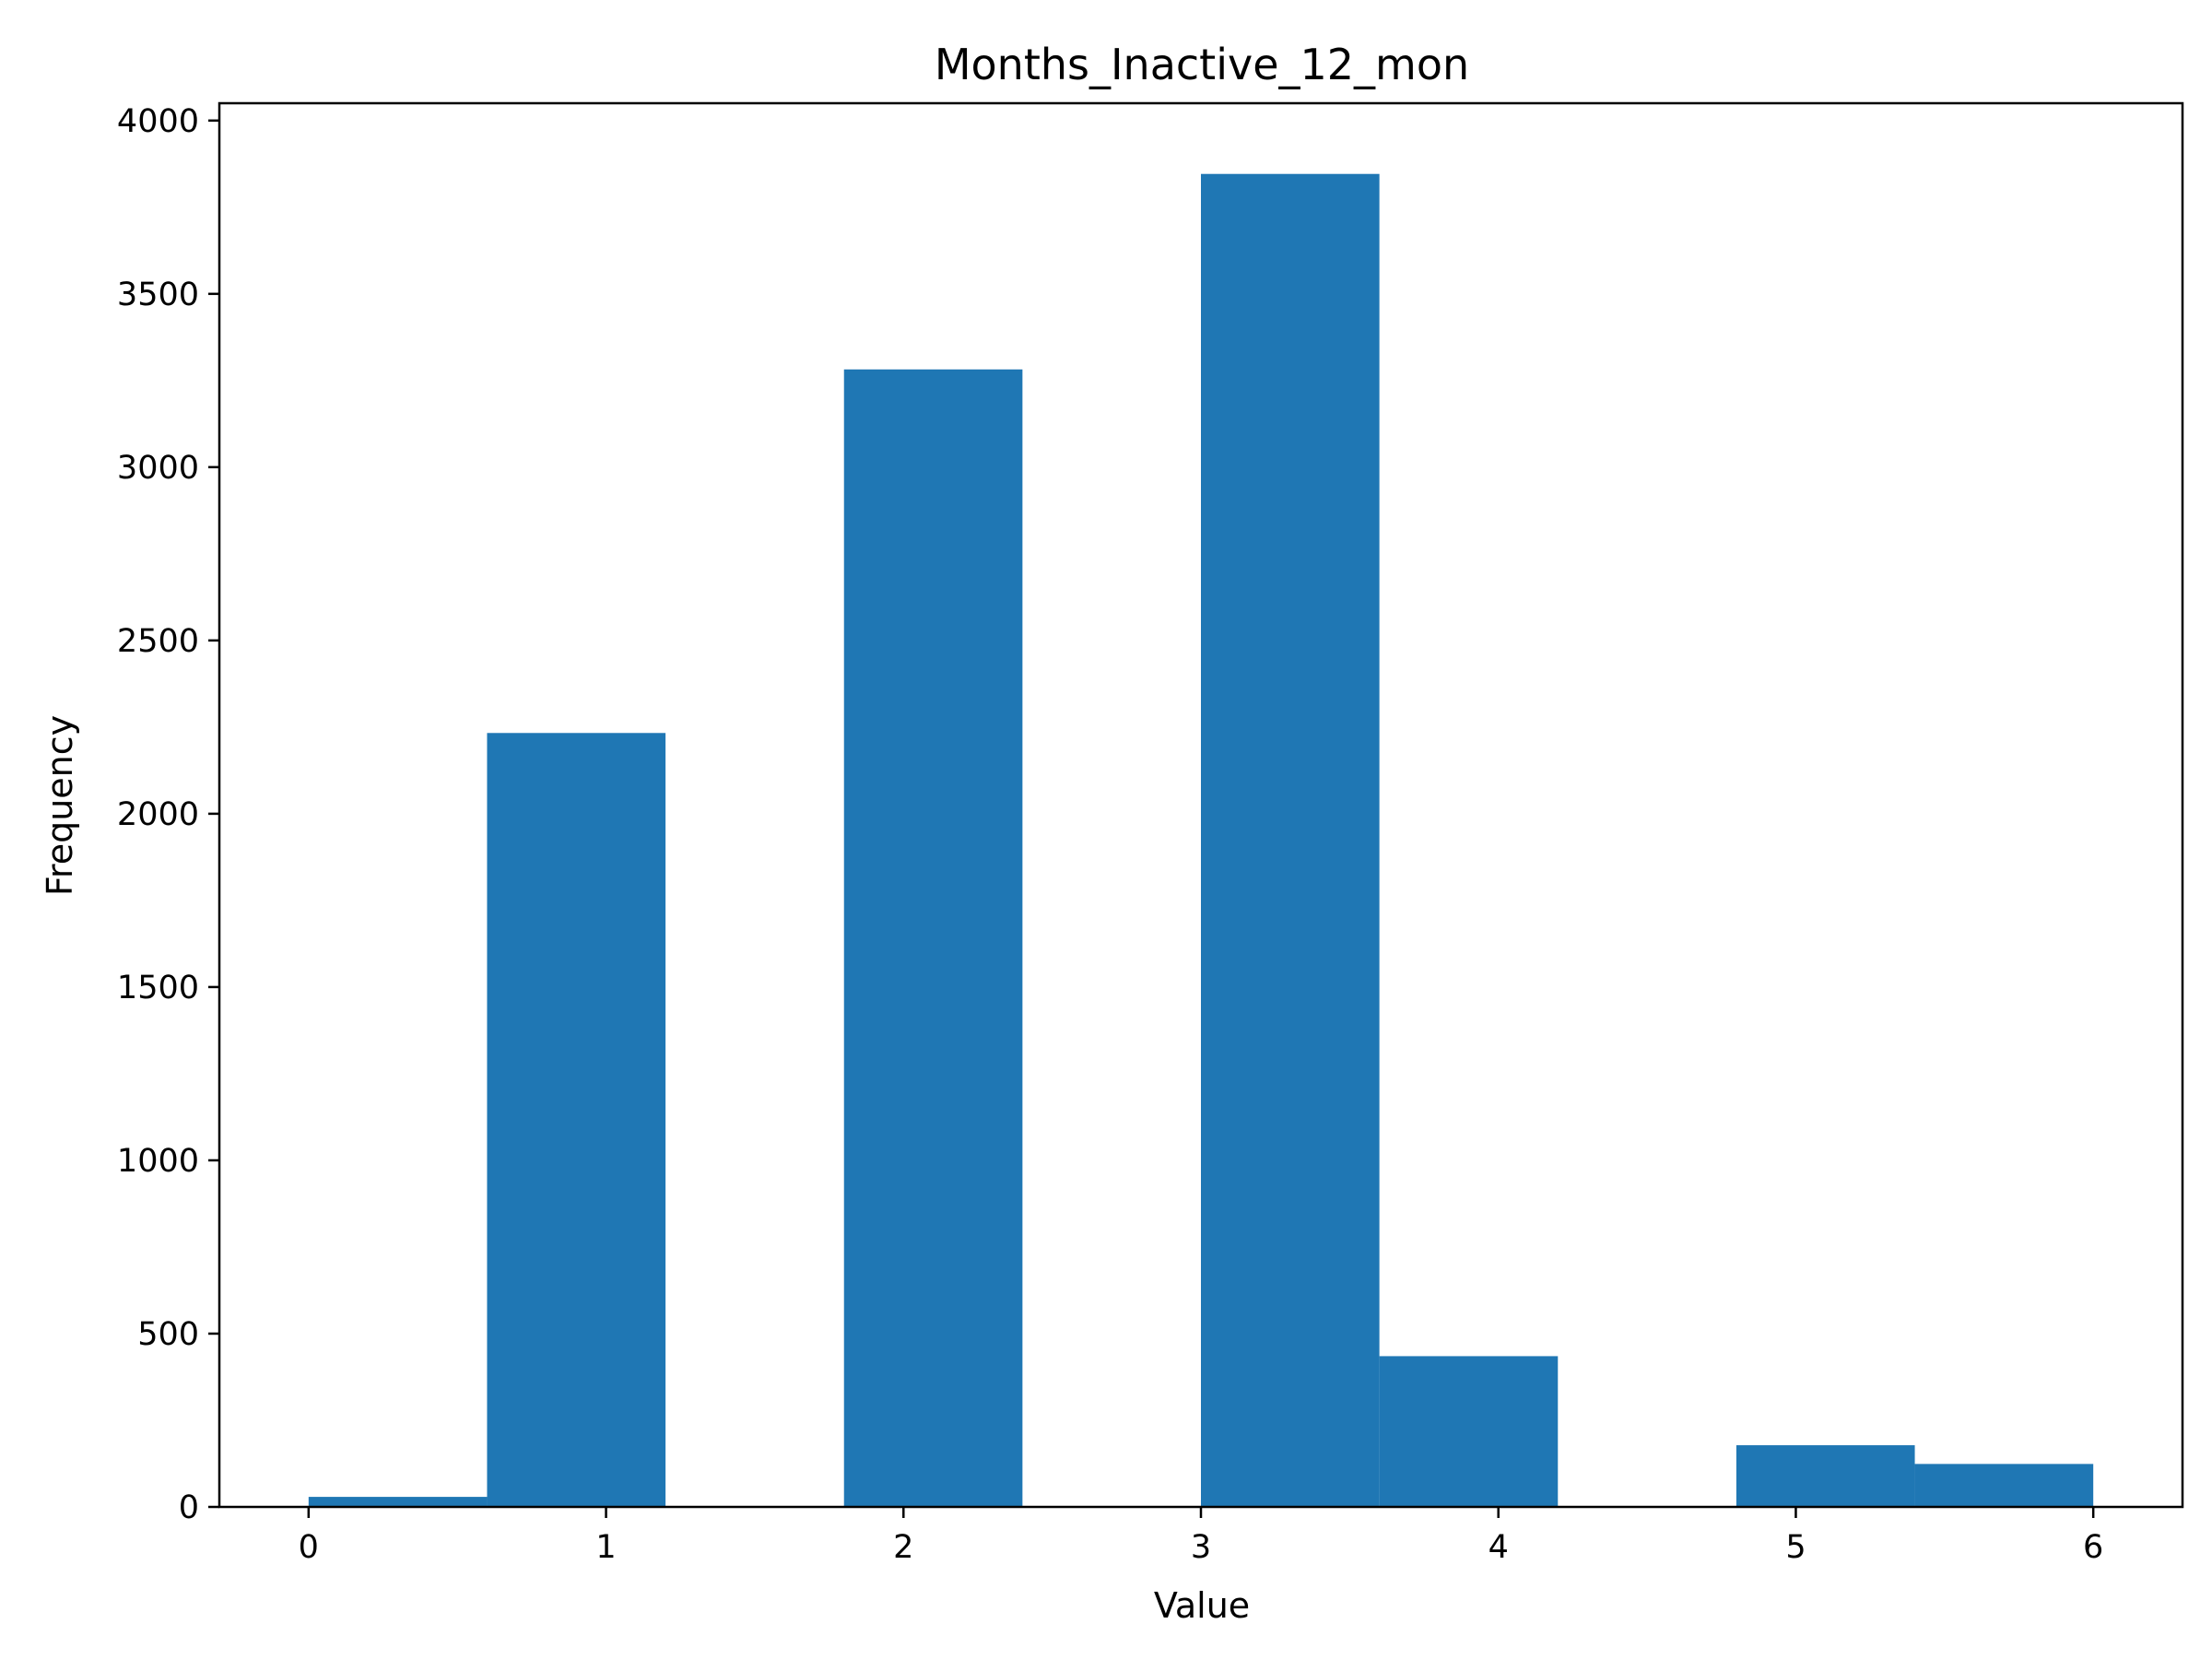  Describe the element at coordinates (158, 814) in the screenshot. I see `y-tick-label: 2000` at that location.